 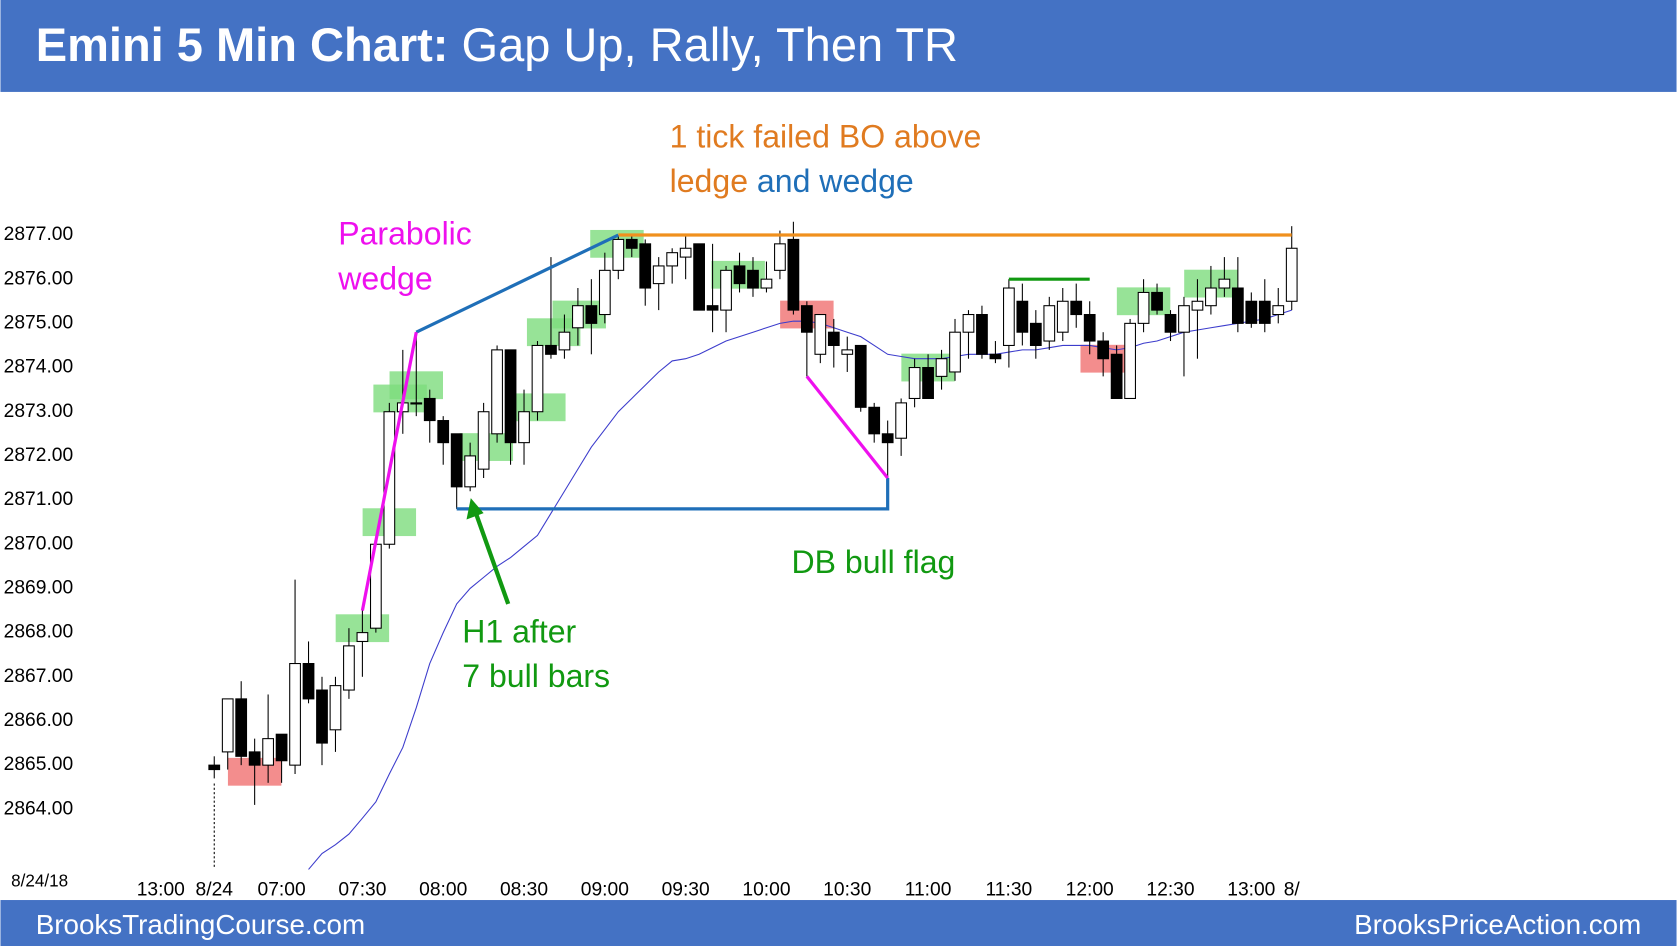 I want to click on x-tick-label: 10:00, so click(x=766, y=889).